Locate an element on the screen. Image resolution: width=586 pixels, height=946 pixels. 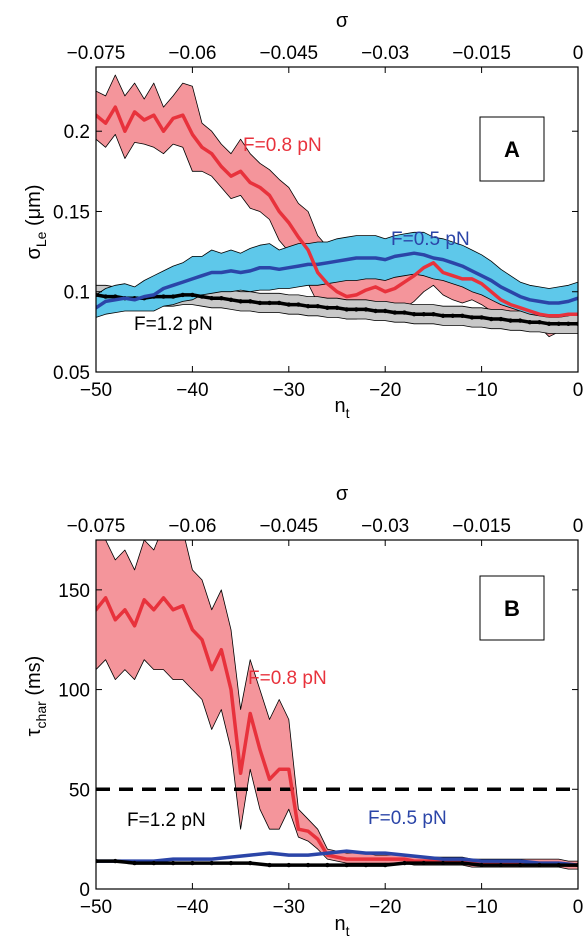
y-tick-label: 0 is located at coordinates (84, 890).